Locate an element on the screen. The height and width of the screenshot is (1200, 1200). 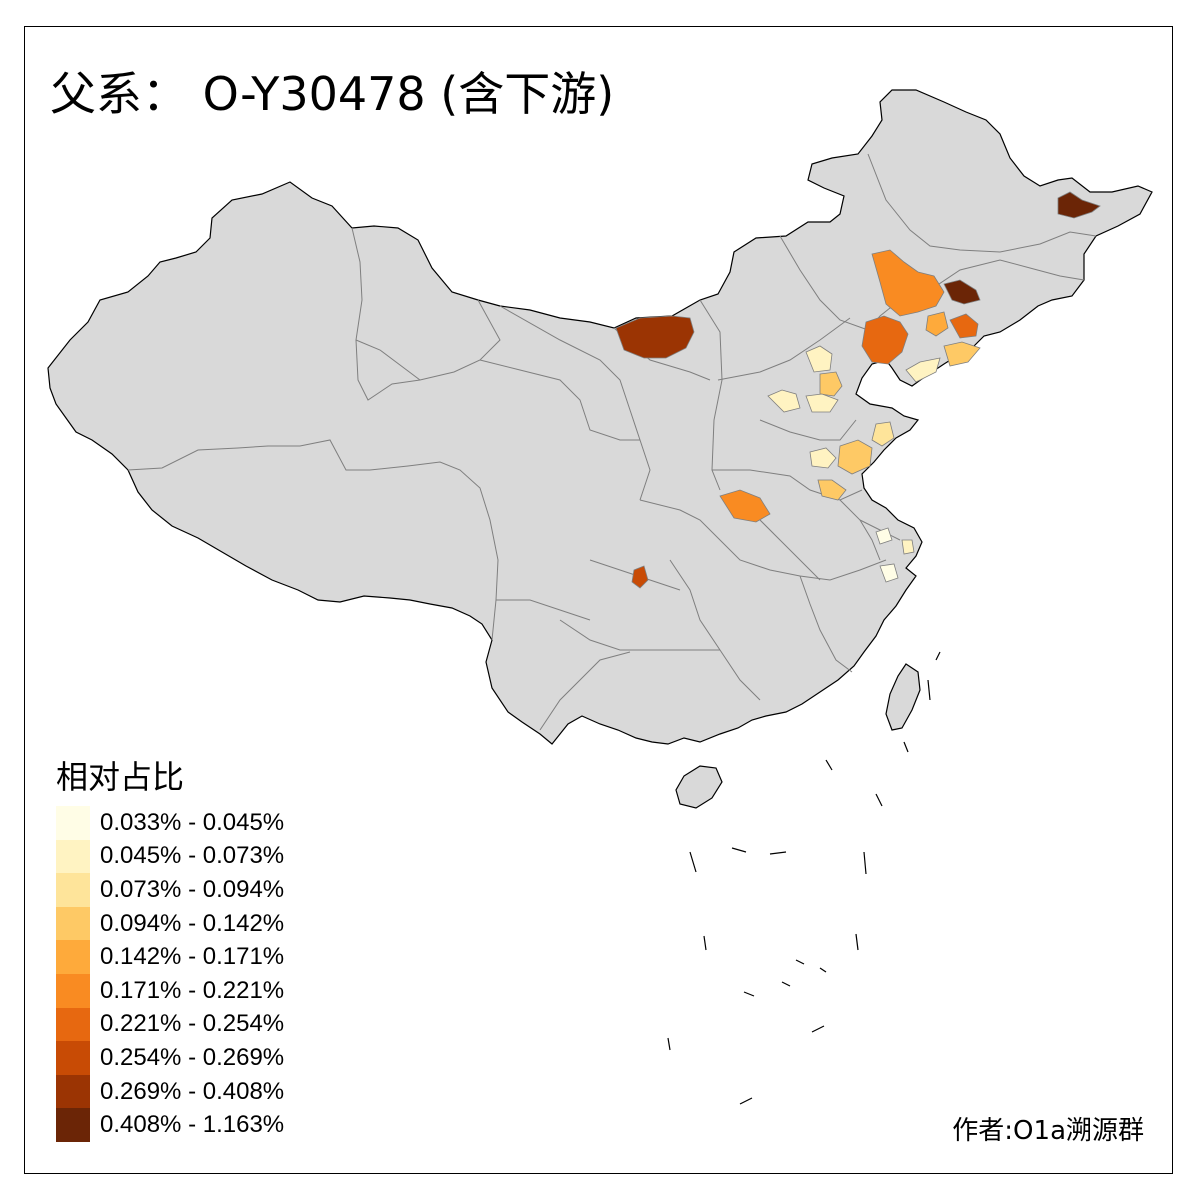
legend-item: 0.254% - 0.269% is located at coordinates (170, 1058).